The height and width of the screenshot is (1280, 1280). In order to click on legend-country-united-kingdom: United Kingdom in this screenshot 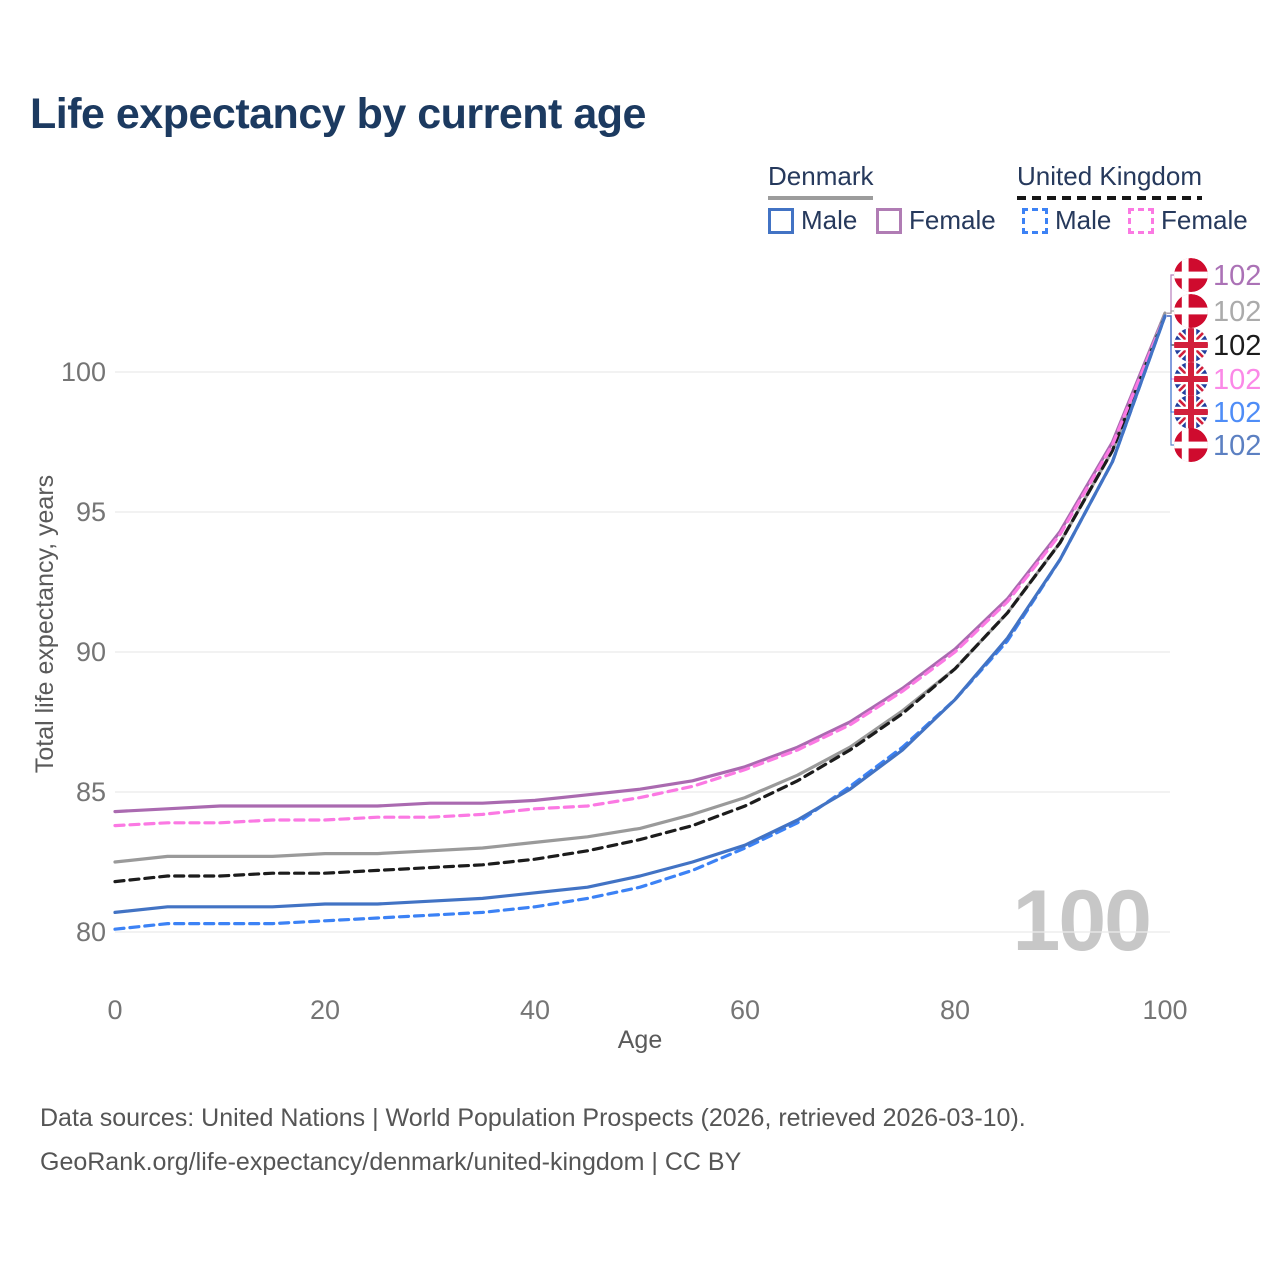, I will do `click(1109, 180)`.